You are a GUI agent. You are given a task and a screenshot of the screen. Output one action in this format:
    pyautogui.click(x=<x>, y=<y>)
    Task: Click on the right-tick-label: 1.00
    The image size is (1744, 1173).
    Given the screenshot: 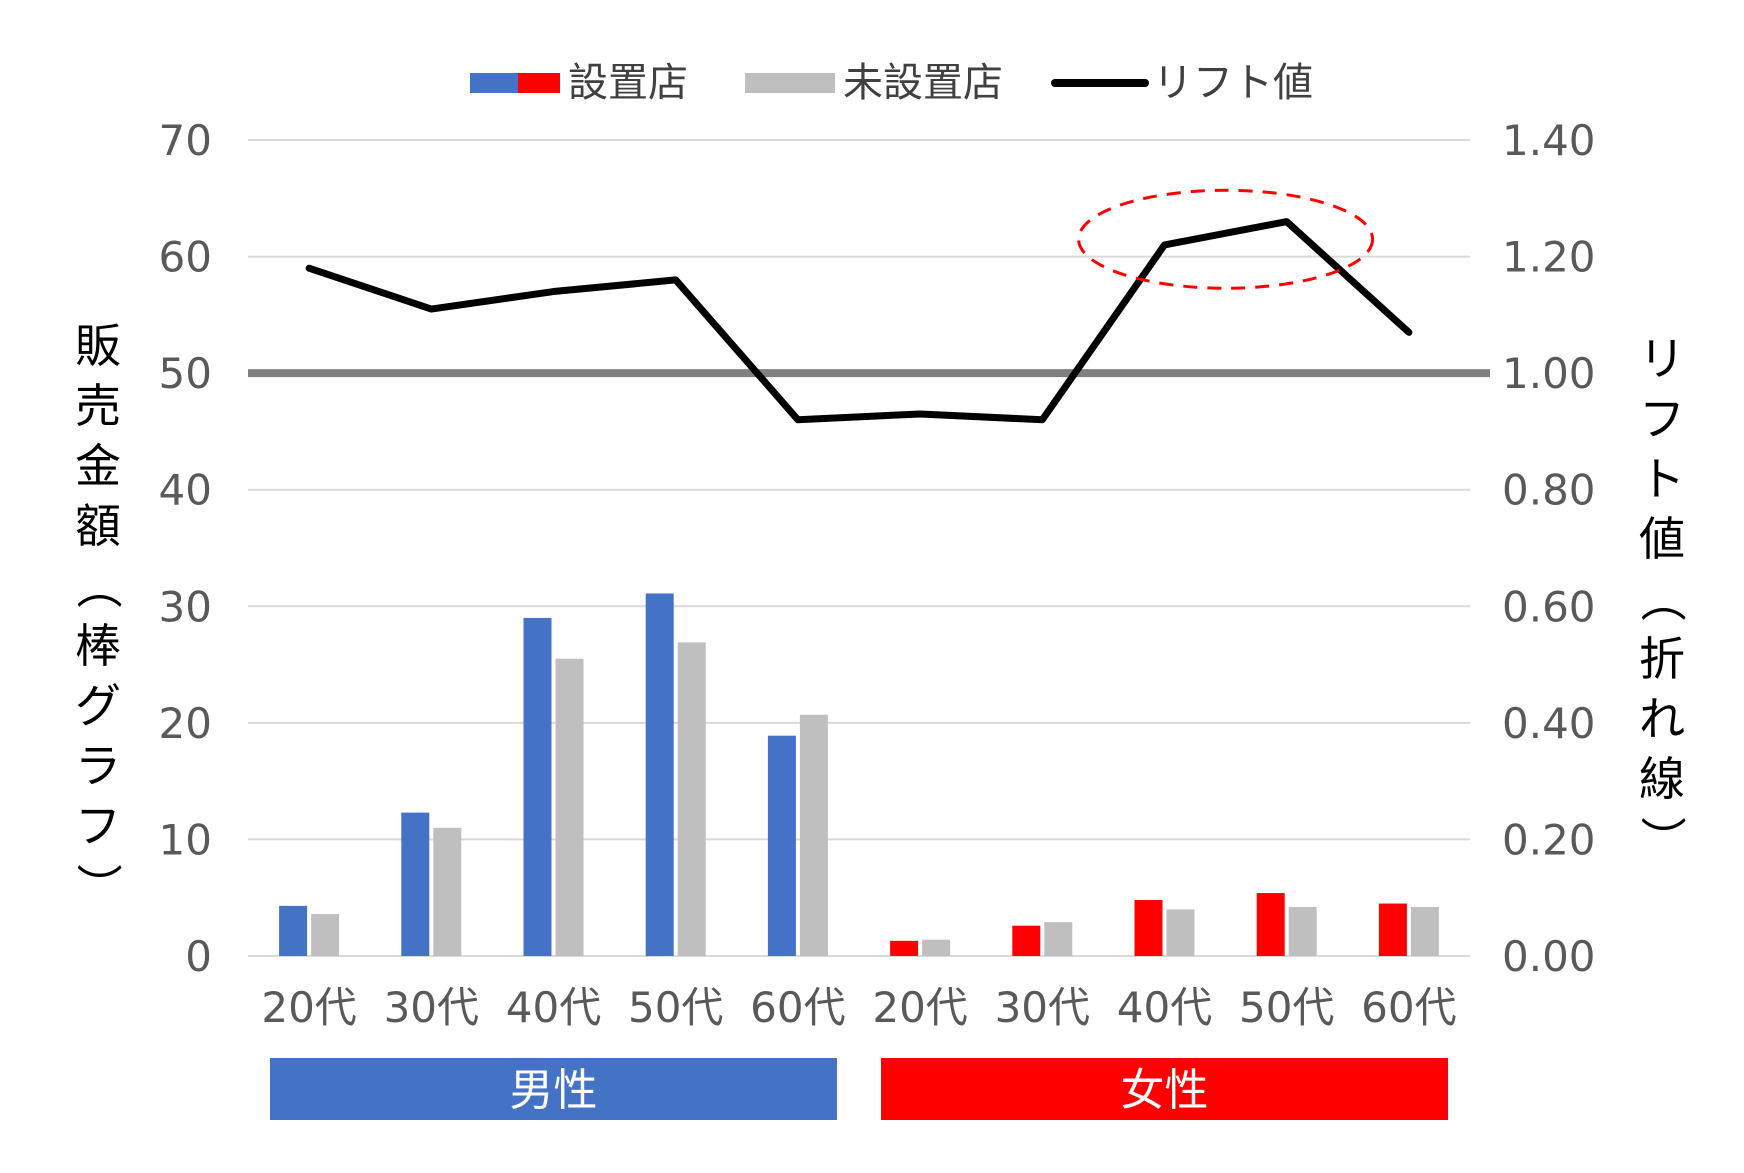 What is the action you would take?
    pyautogui.click(x=1549, y=373)
    